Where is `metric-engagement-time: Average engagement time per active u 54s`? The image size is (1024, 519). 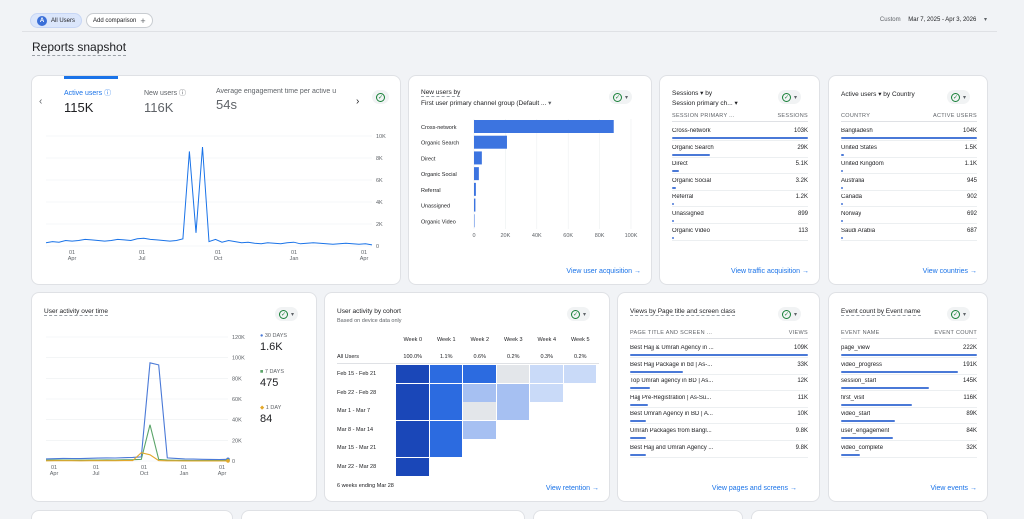
metric-engagement-time: Average engagement time per active u 54s is located at coordinates (283, 100).